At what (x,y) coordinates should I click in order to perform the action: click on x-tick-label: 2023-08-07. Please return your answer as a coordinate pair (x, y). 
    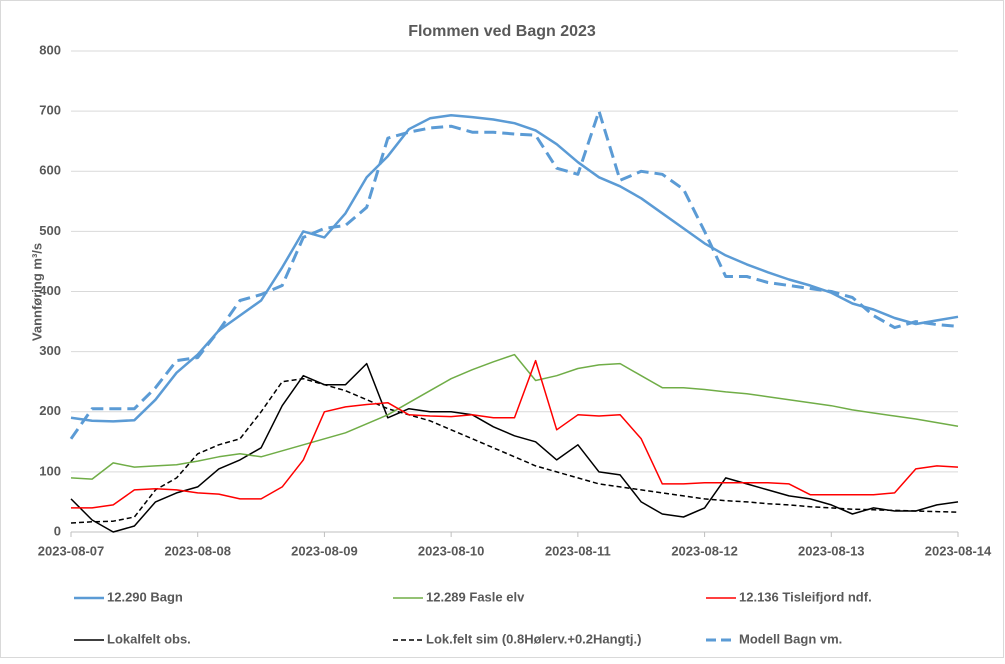
    Looking at the image, I should click on (71, 550).